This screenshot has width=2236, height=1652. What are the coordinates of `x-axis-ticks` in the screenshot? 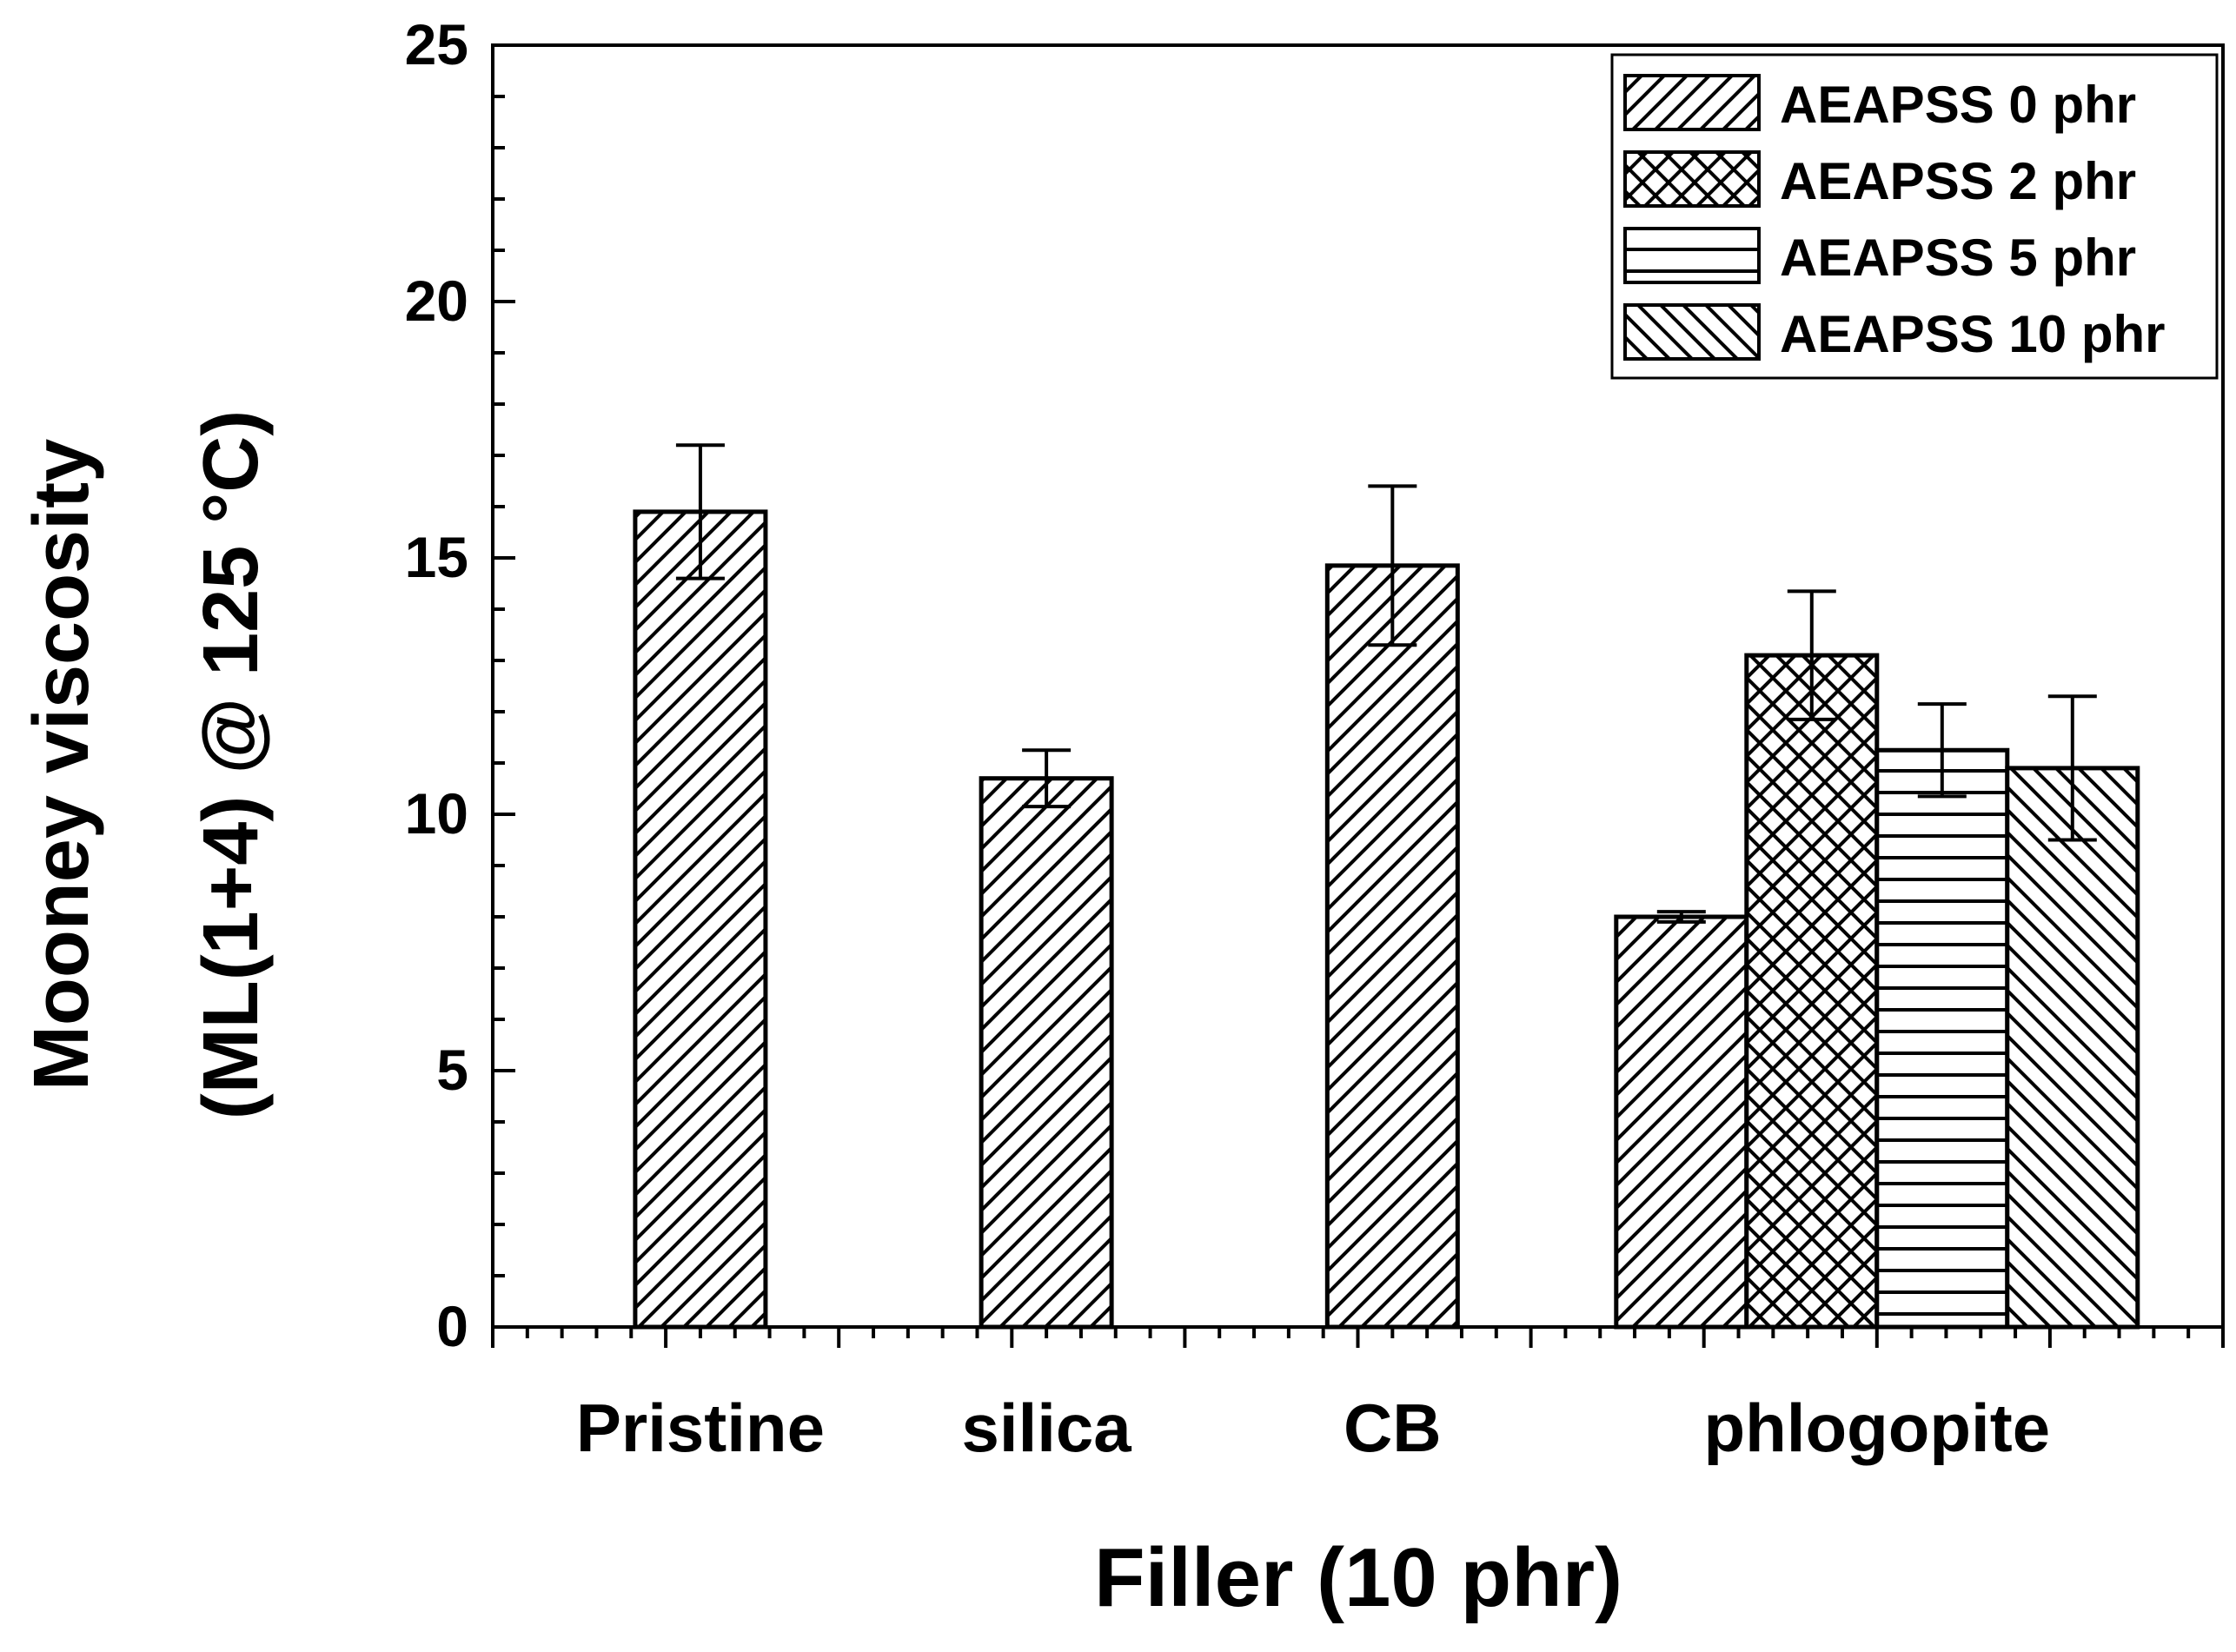 It's located at (1358, 1337).